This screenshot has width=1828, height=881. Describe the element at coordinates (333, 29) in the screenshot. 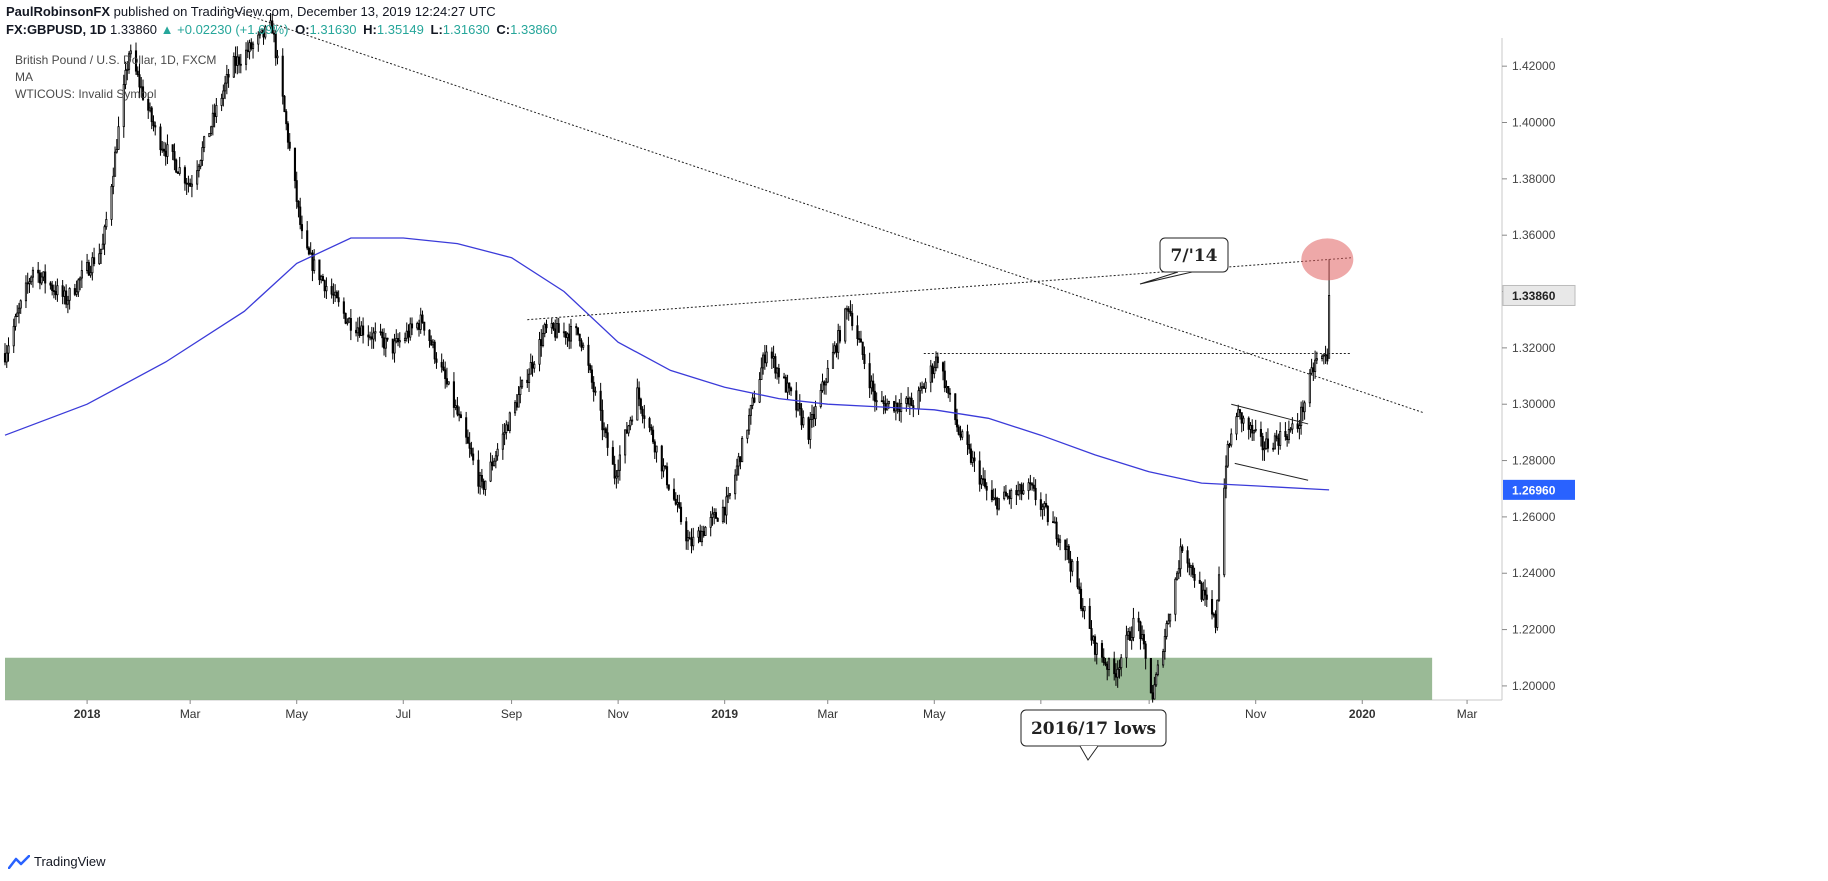

I see `open-value: 1.31630` at that location.